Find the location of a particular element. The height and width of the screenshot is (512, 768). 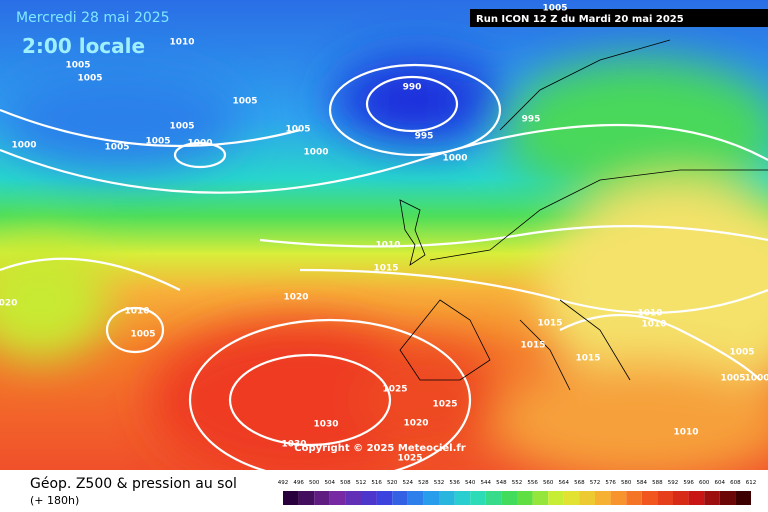

scale-label: 516 is located at coordinates (376, 483).